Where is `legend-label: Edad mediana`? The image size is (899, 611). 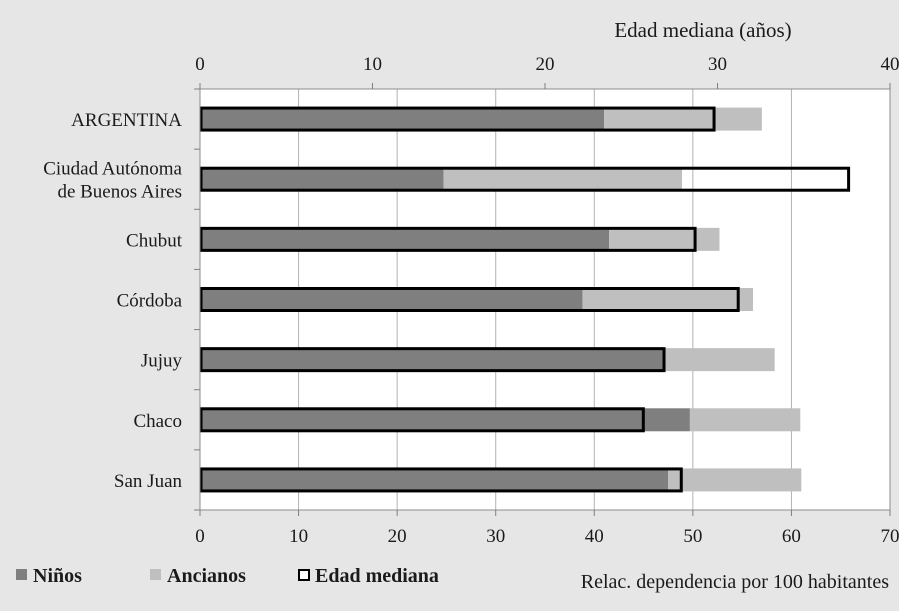
legend-label: Edad mediana is located at coordinates (377, 576).